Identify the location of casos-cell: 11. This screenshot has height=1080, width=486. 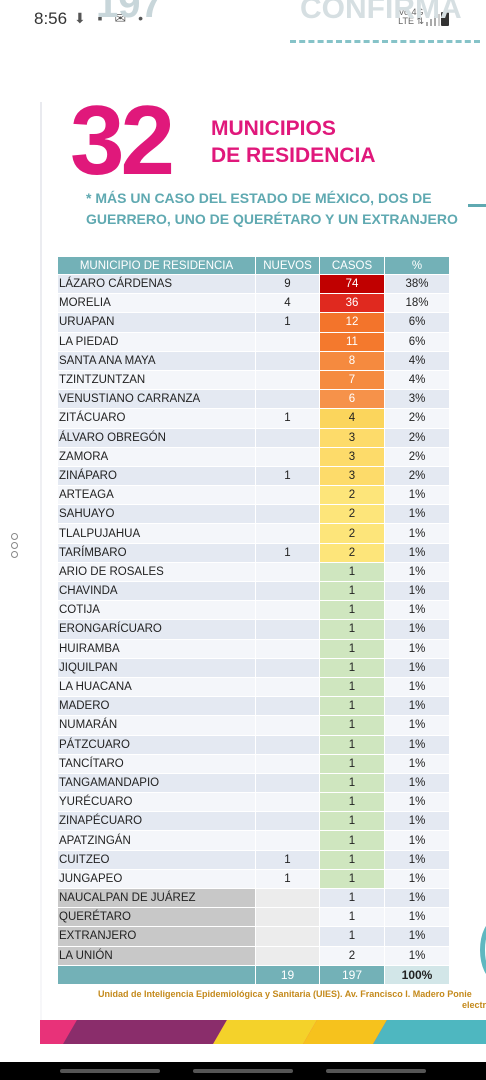
(352, 341).